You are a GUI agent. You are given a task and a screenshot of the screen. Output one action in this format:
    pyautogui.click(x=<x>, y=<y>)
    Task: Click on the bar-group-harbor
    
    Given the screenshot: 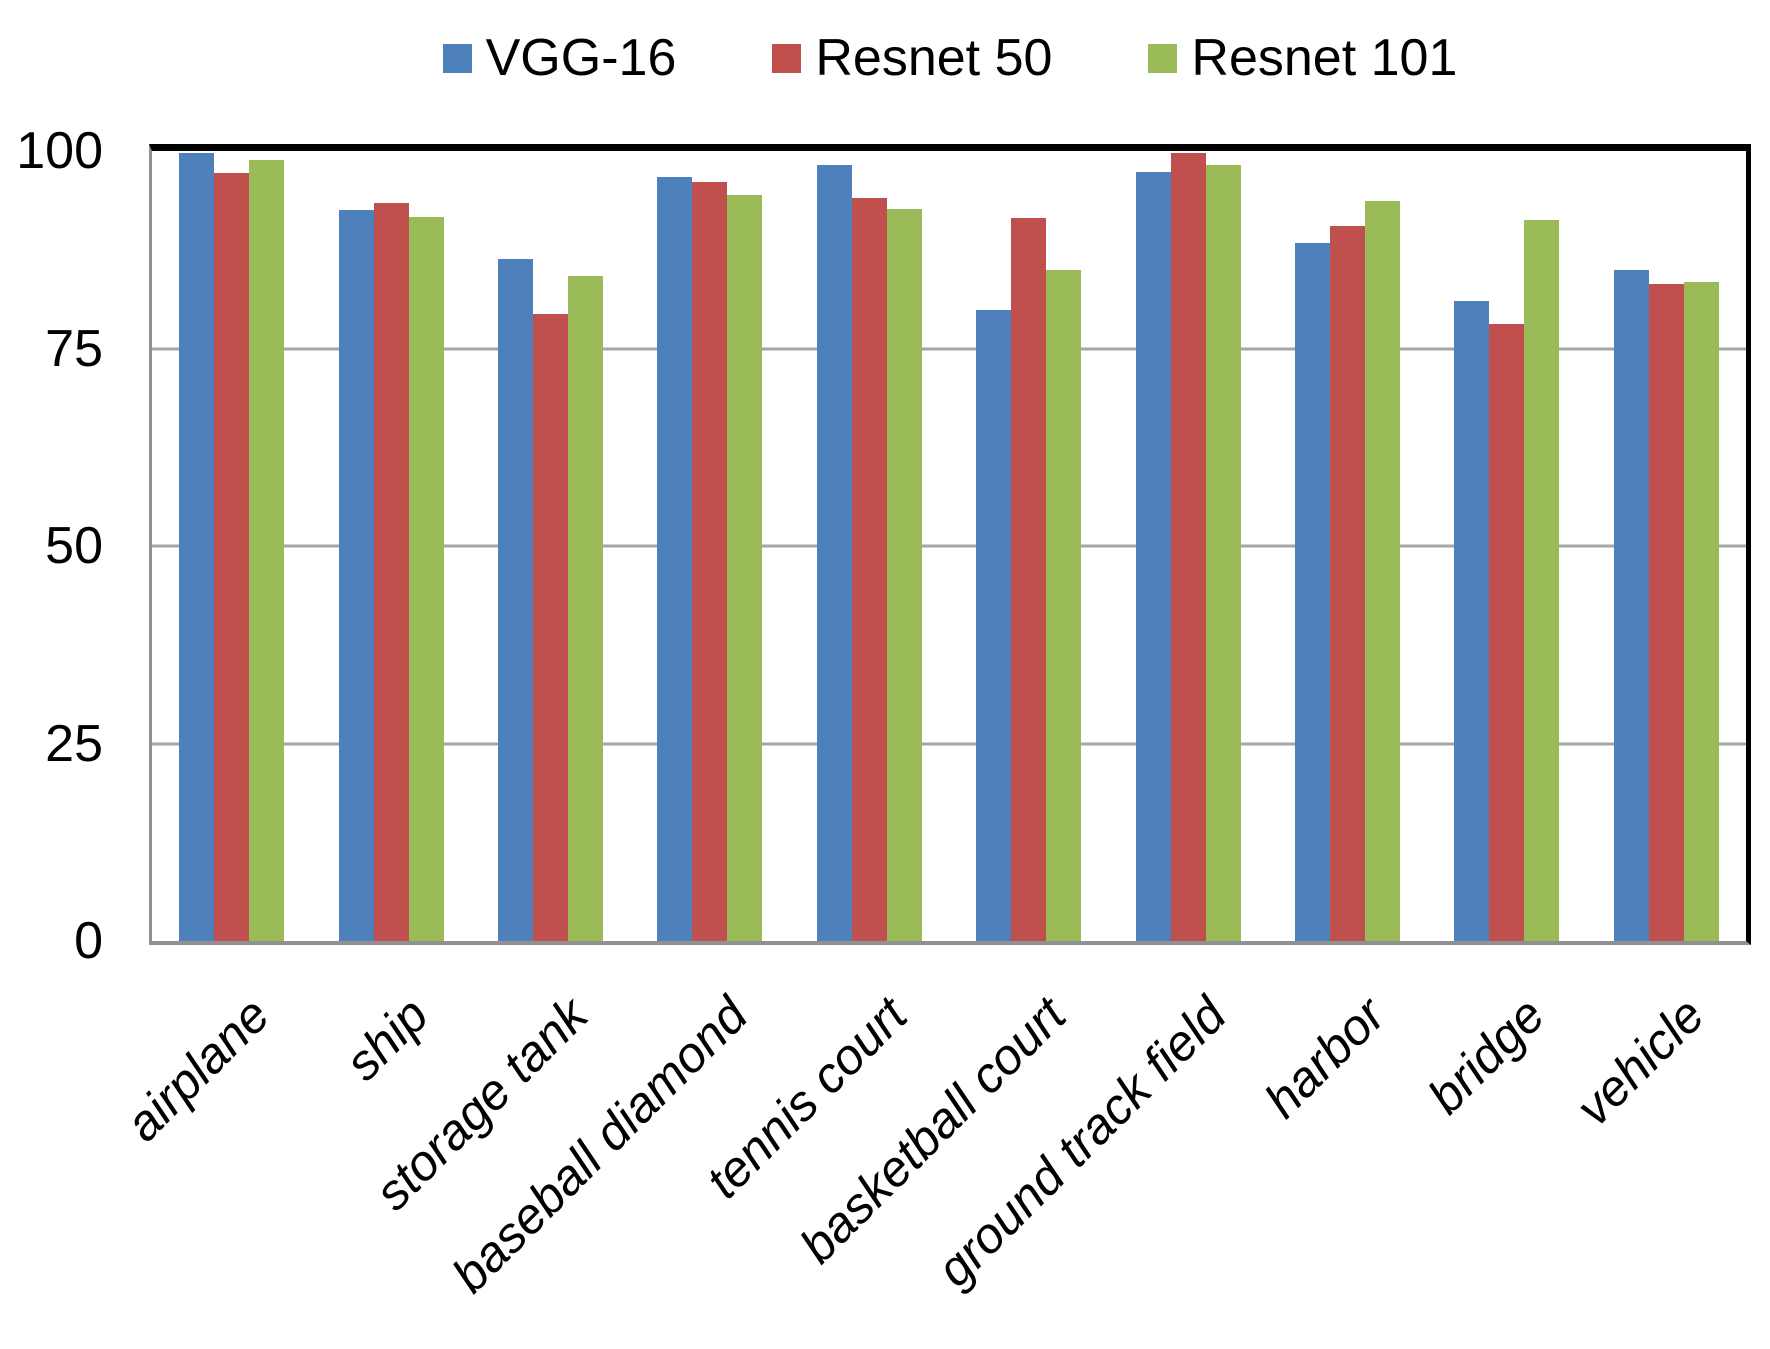 What is the action you would take?
    pyautogui.click(x=1347, y=546)
    